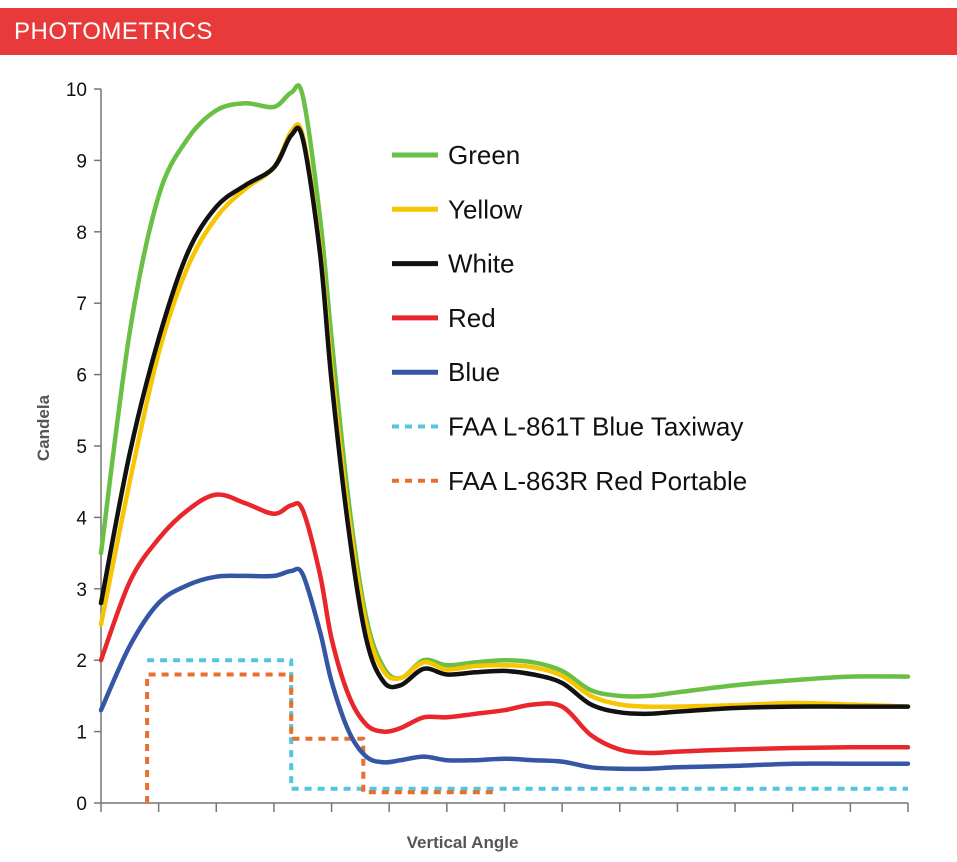 This screenshot has width=957, height=862. Describe the element at coordinates (43, 427) in the screenshot. I see `y-axis-title: Candela` at that location.